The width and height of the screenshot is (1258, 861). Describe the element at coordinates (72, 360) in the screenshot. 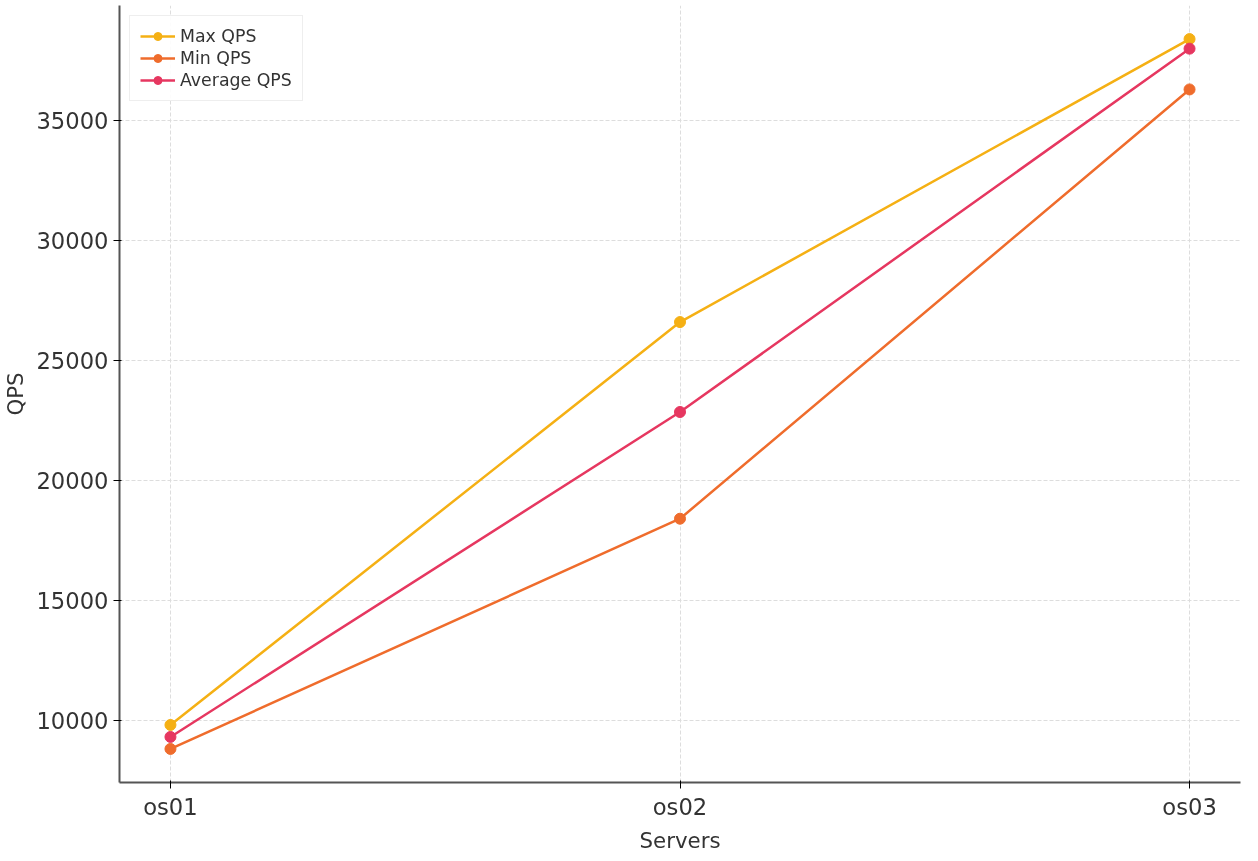

I see `y-tick-label: 25000` at that location.